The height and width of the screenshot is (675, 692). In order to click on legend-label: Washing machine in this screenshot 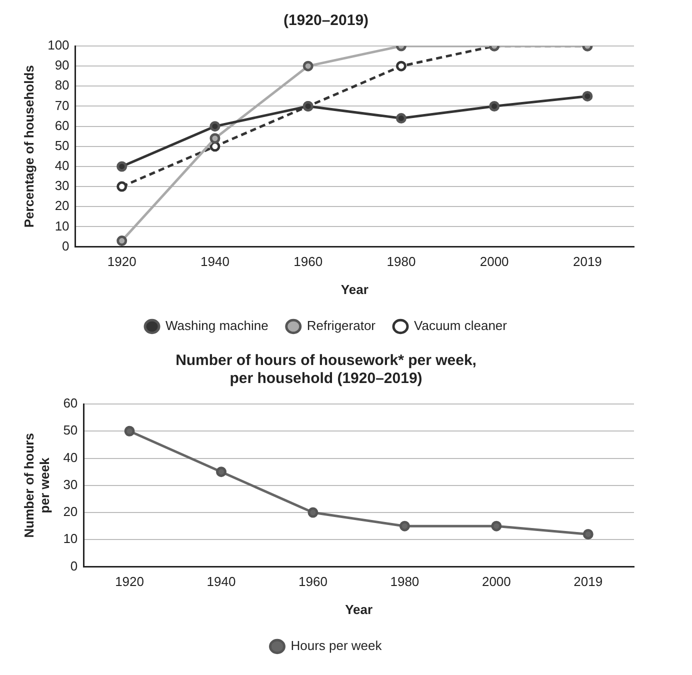, I will do `click(217, 326)`.